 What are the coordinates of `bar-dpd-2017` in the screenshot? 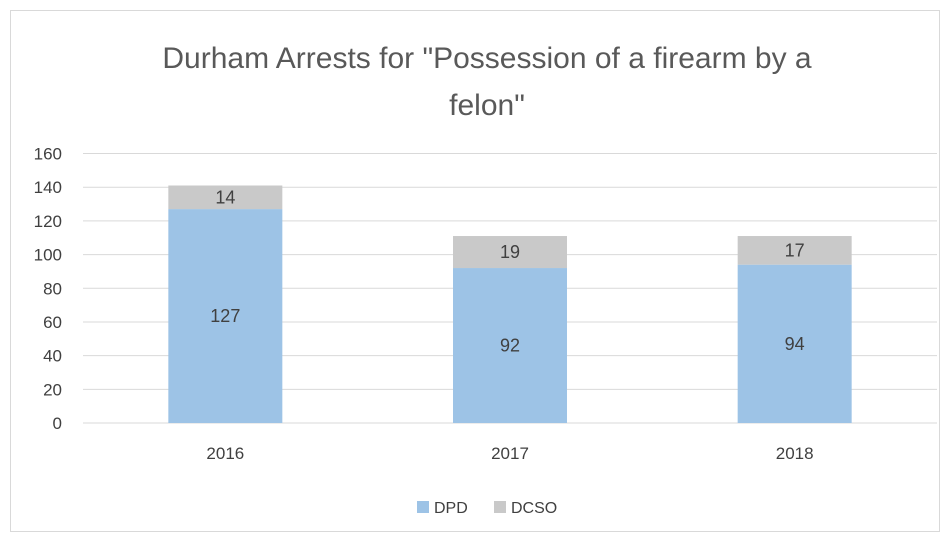 It's located at (510, 345).